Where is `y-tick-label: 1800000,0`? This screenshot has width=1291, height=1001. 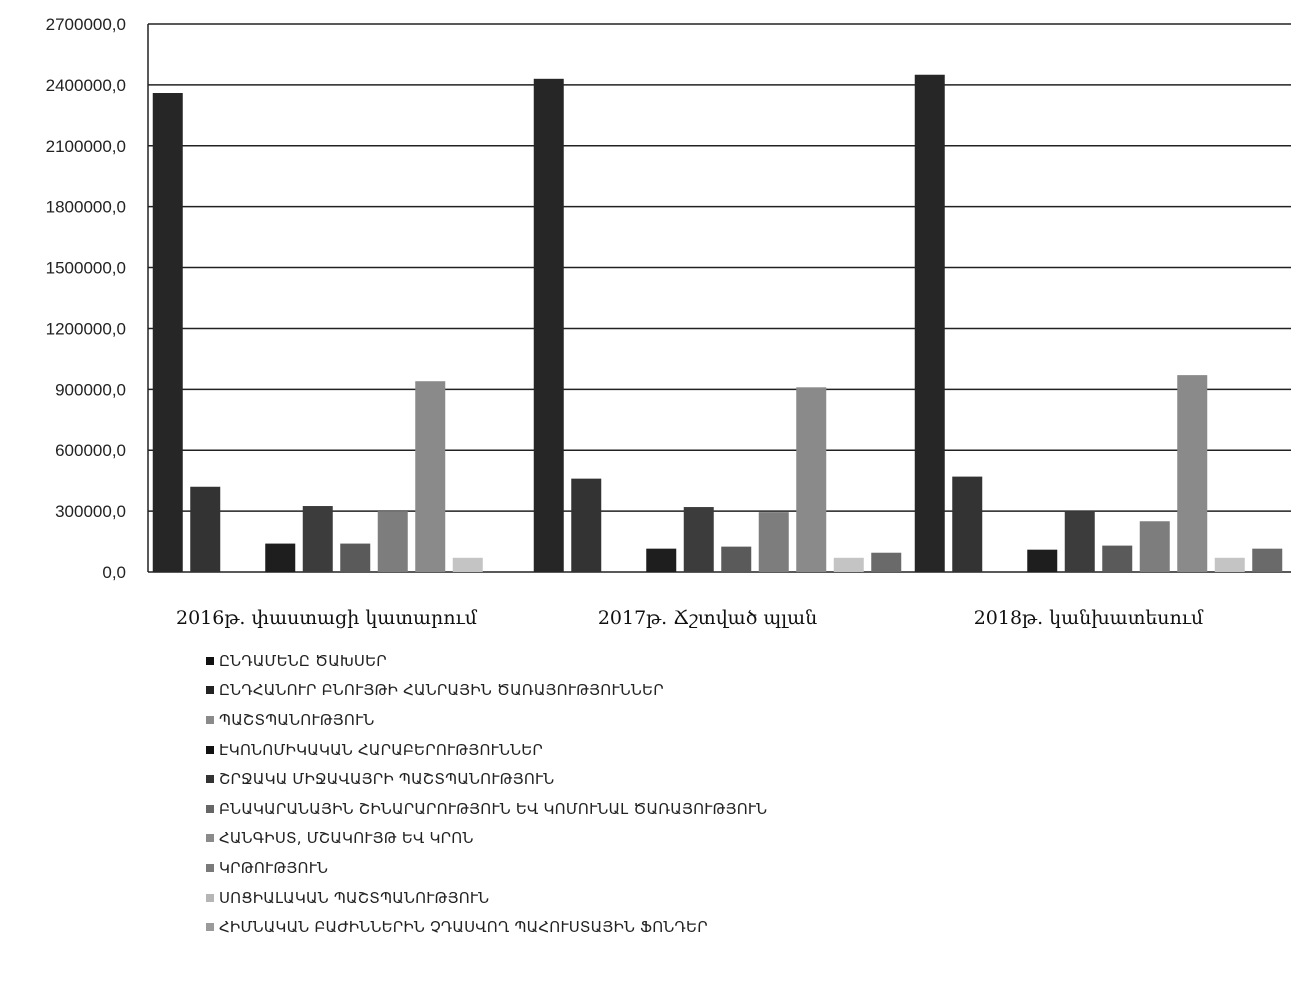 y-tick-label: 1800000,0 is located at coordinates (86, 207).